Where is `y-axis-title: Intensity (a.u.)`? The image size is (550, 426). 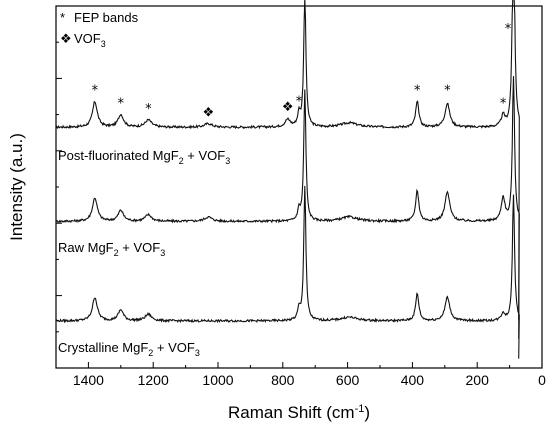
y-axis-title: Intensity (a.u.) is located at coordinates (16, 187).